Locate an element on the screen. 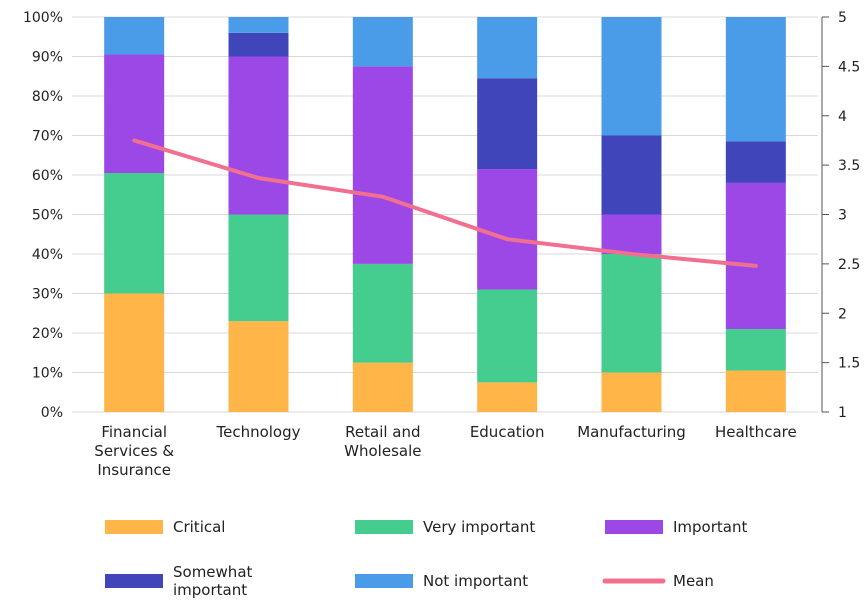  y-right-tick-label: 3.5 is located at coordinates (849, 166).